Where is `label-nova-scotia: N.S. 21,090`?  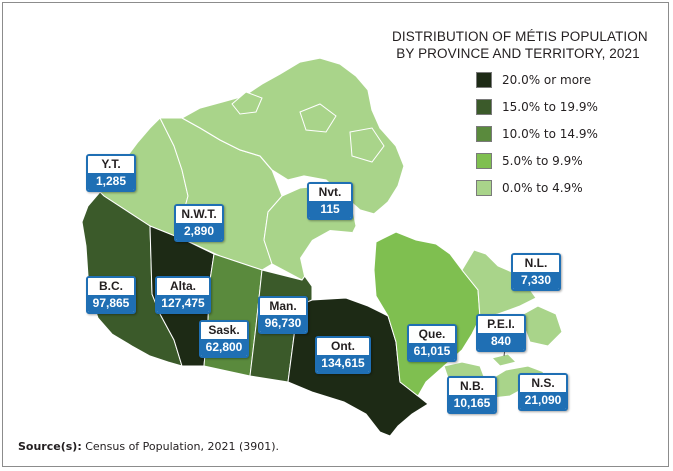 label-nova-scotia: N.S. 21,090 is located at coordinates (543, 392).